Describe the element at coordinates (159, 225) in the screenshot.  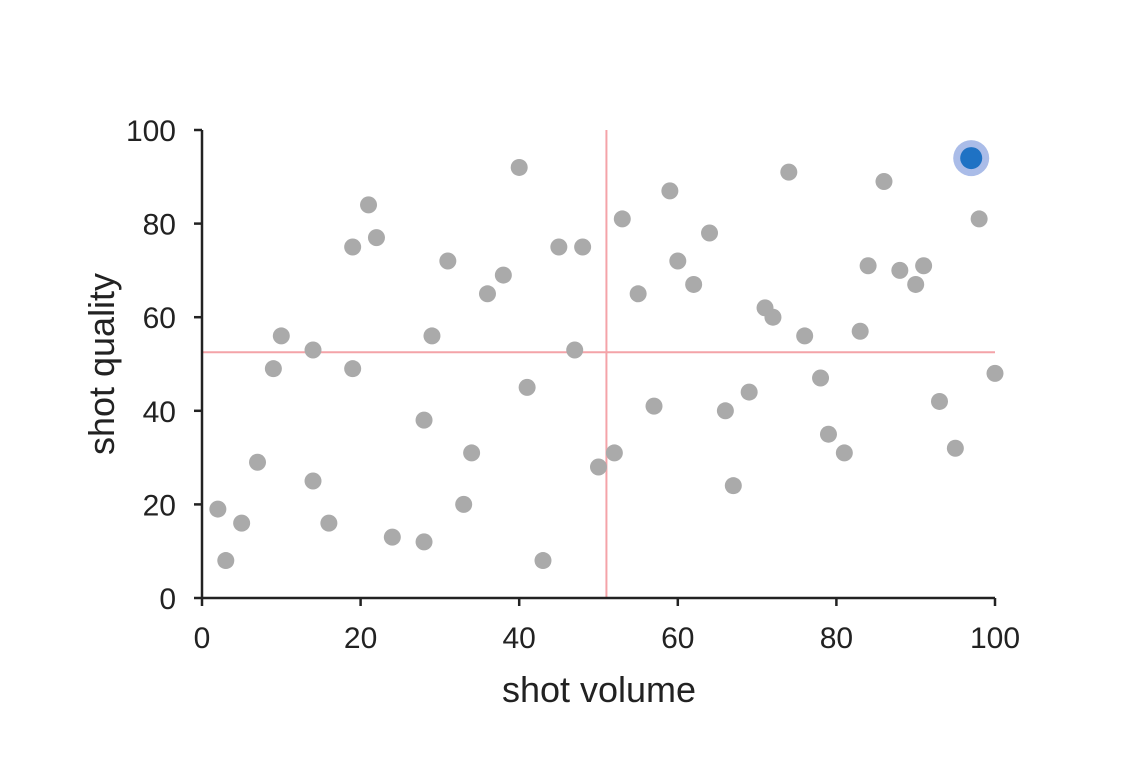
I see `y-tick-label: 80` at that location.